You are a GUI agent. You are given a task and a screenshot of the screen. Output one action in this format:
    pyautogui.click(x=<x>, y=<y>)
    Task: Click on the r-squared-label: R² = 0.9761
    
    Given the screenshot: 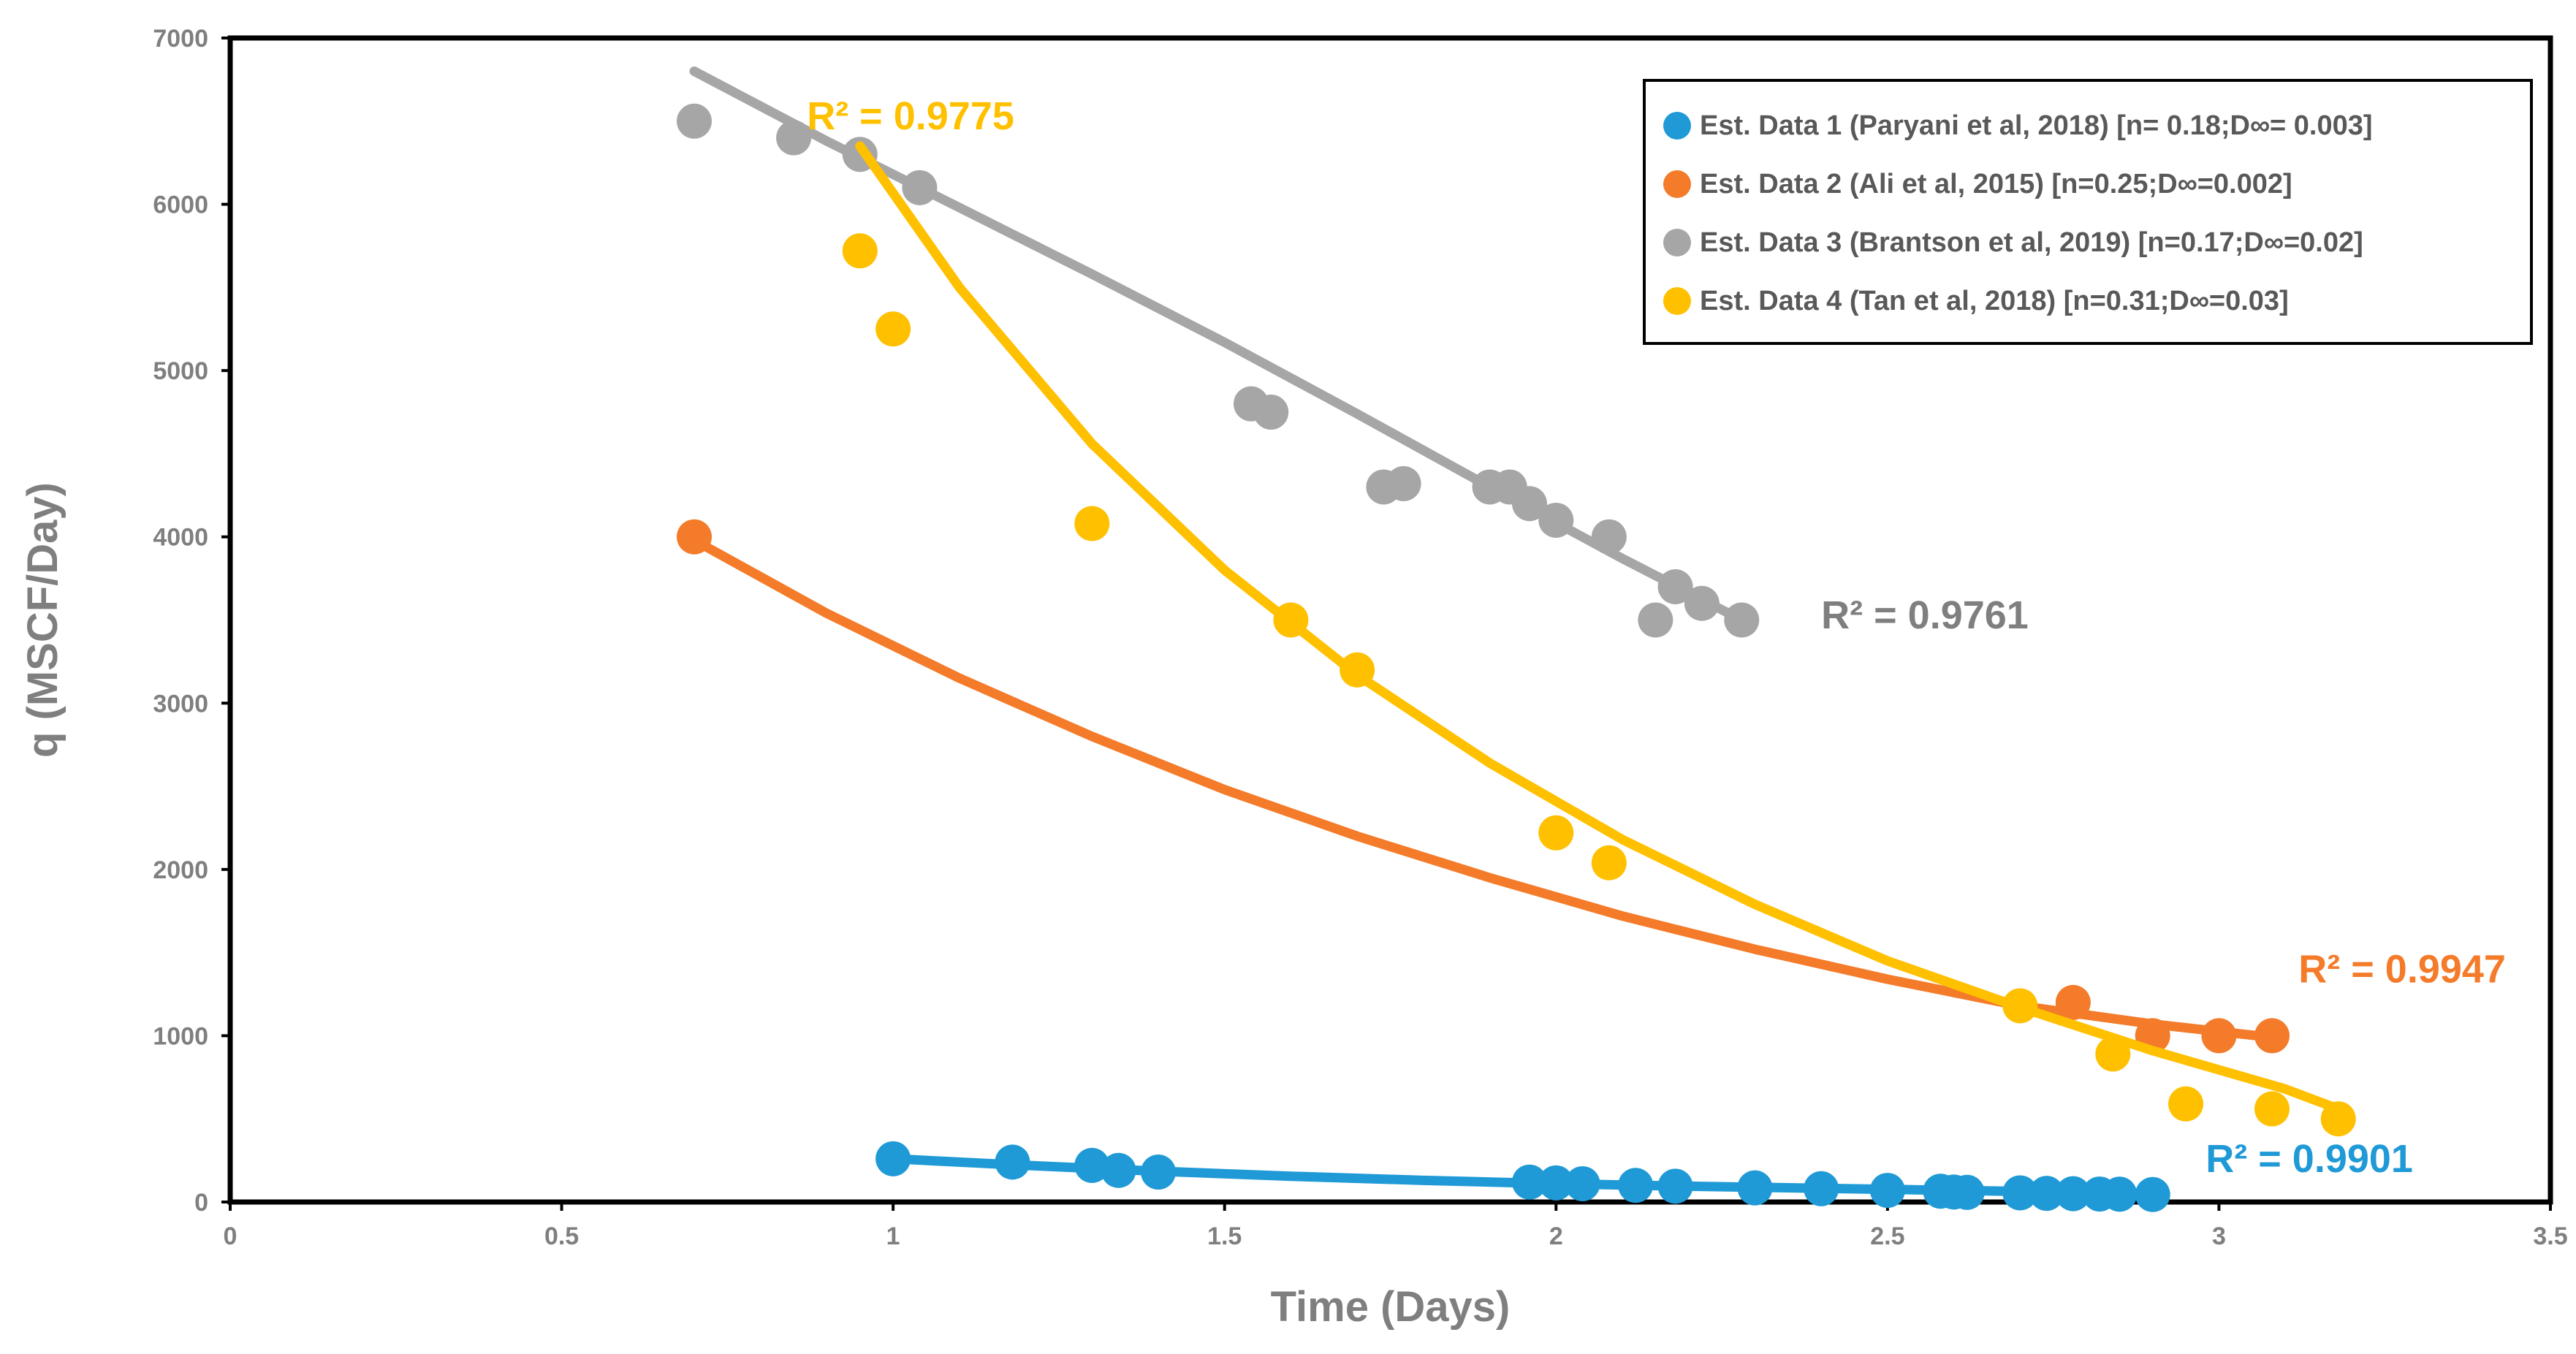 What is the action you would take?
    pyautogui.click(x=1925, y=615)
    